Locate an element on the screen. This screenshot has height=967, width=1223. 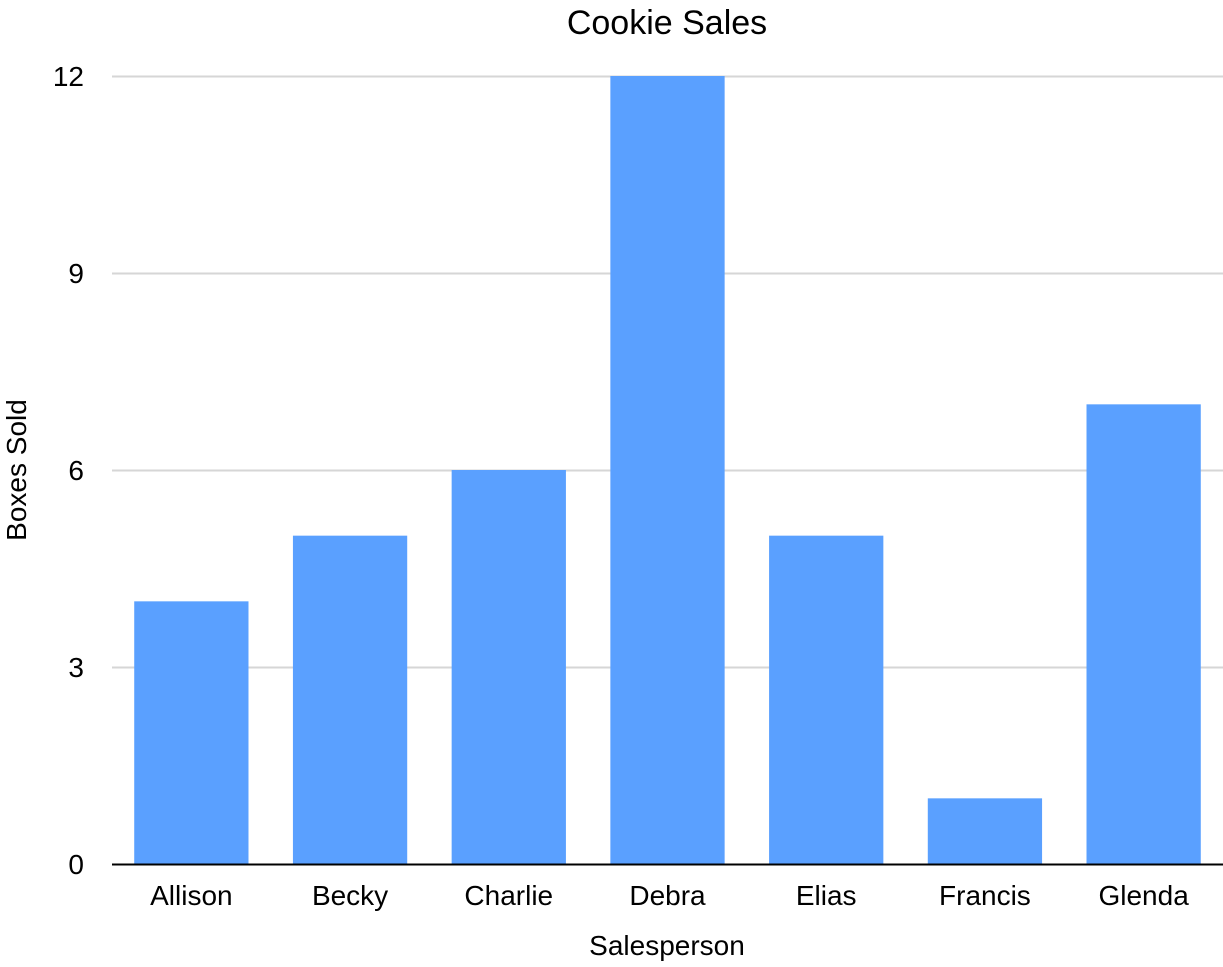
y-tick-label: 3 is located at coordinates (76, 667).